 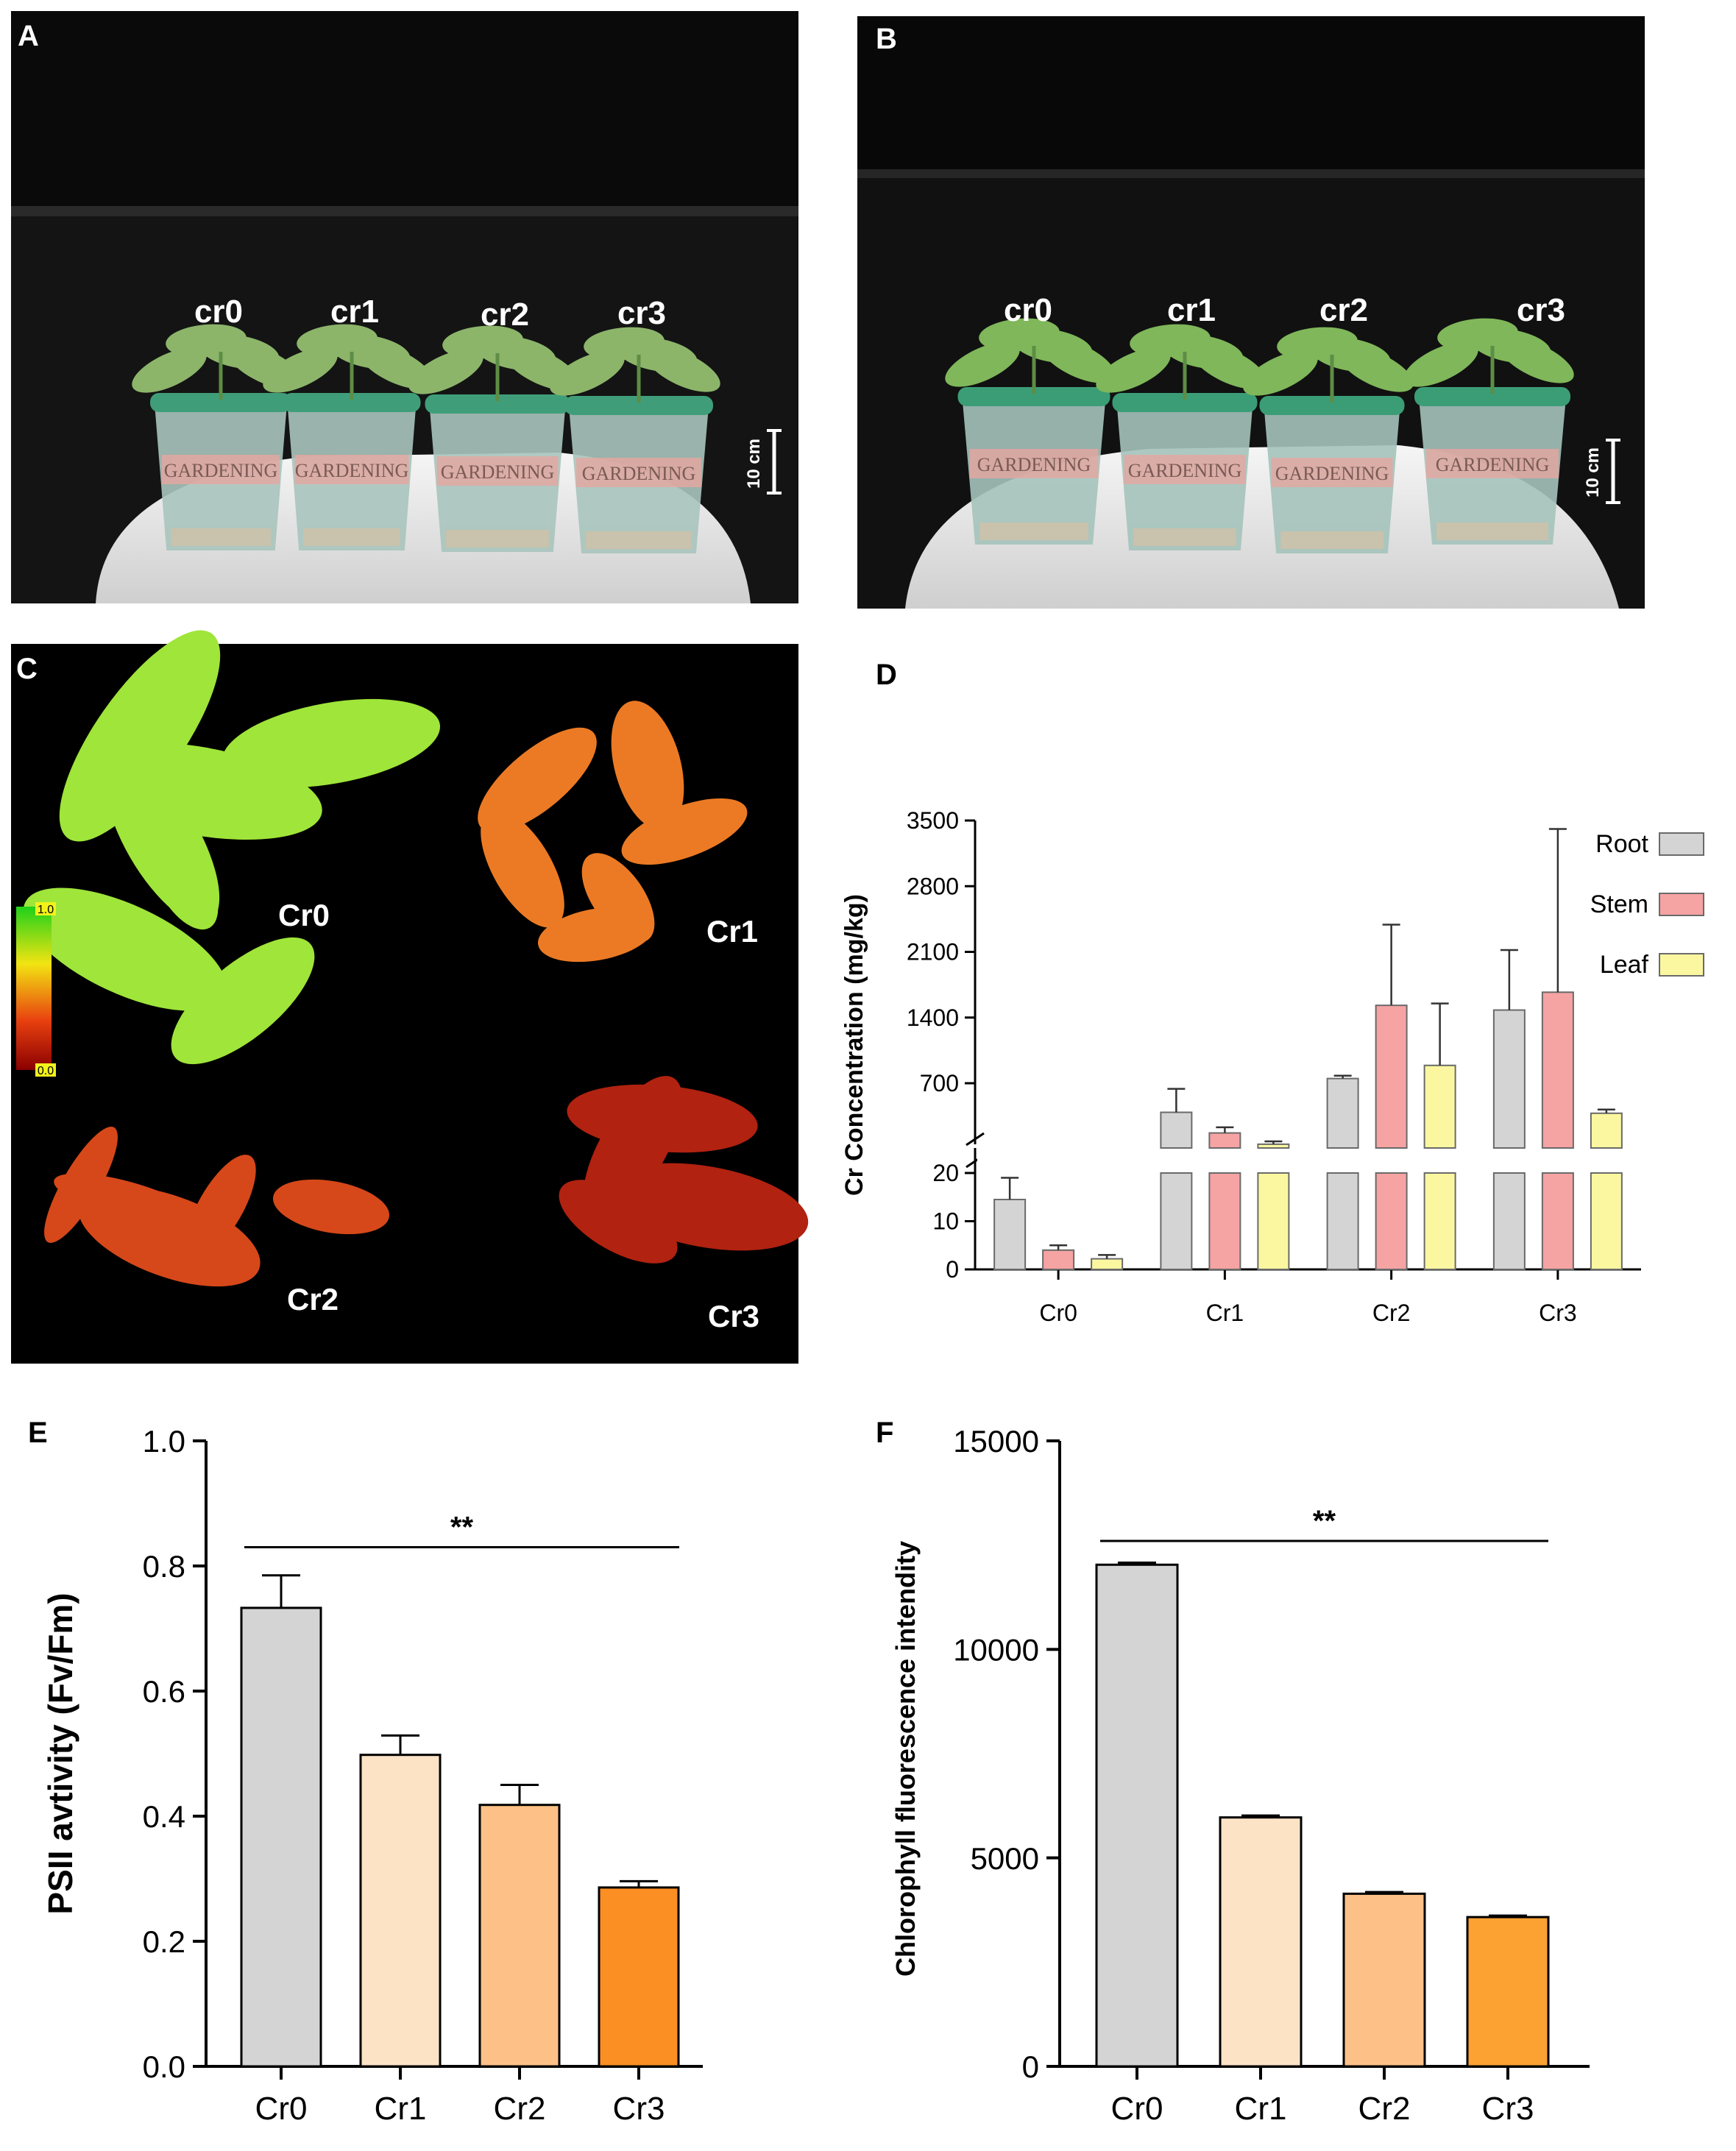 I want to click on panel-a-pots: GARDENING GARDENING GARDENING GARDENING, so click(x=426, y=438).